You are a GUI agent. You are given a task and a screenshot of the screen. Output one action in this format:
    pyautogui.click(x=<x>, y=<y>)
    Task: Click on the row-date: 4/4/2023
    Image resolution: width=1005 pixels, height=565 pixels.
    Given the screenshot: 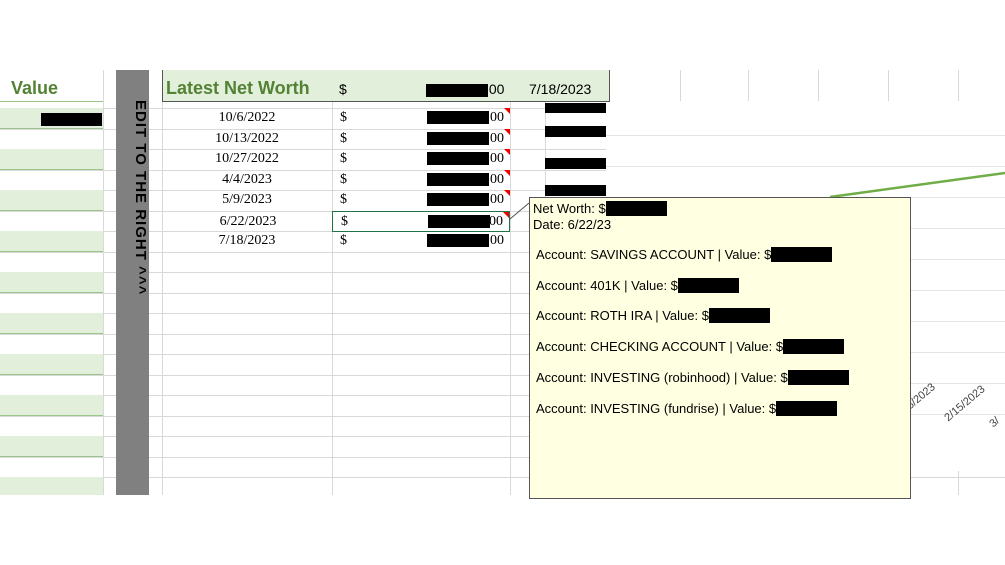 What is the action you would take?
    pyautogui.click(x=247, y=179)
    